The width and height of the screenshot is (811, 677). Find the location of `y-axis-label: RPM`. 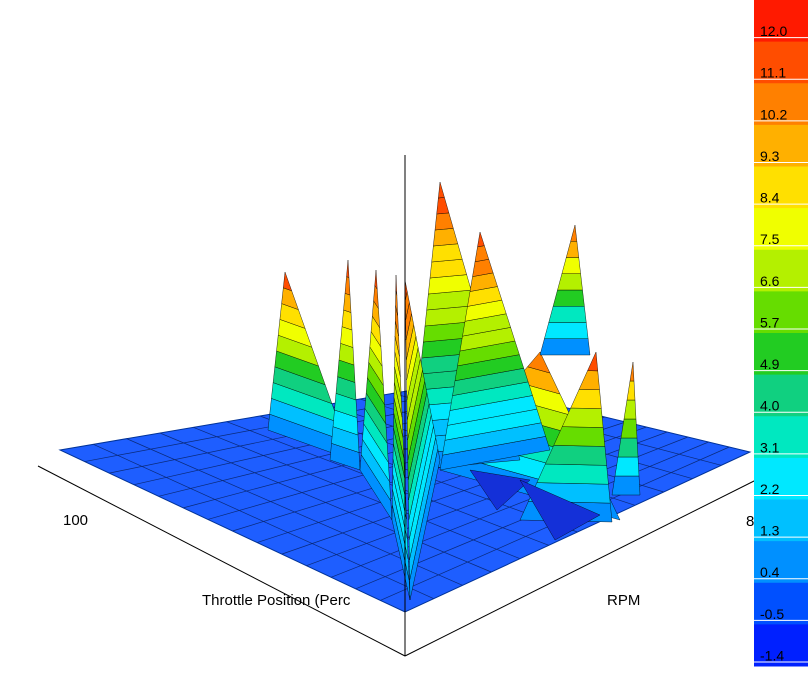

y-axis-label: RPM is located at coordinates (623, 600).